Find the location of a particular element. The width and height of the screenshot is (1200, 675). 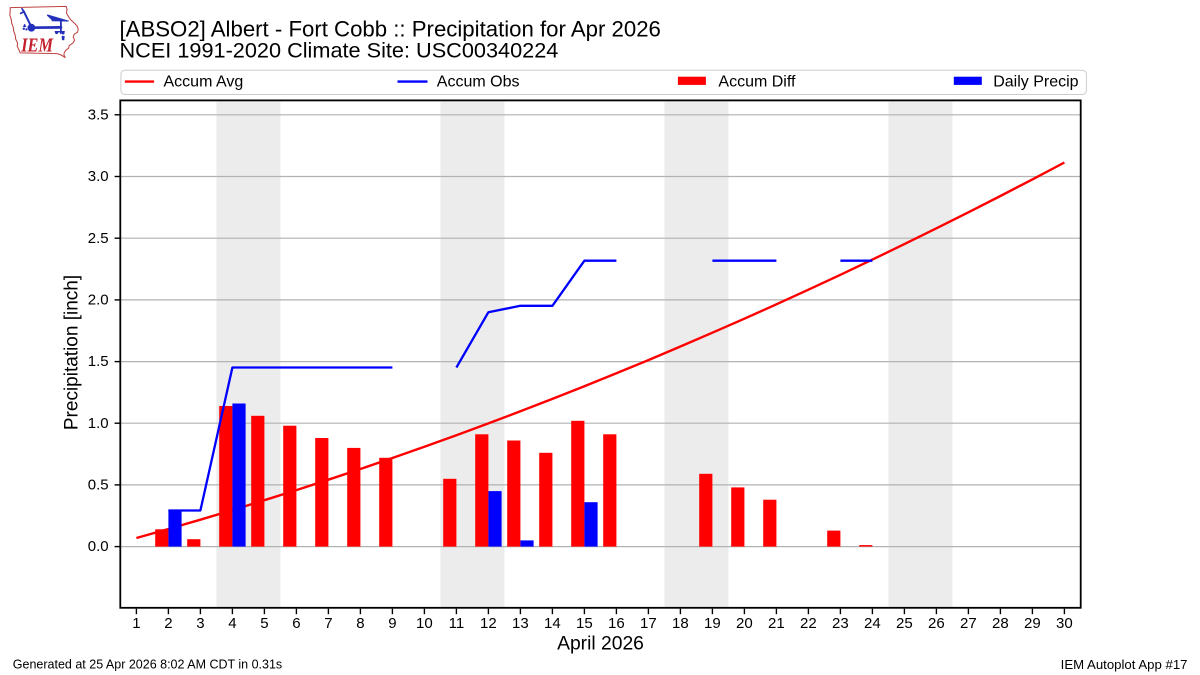

svg-text: 5 is located at coordinates (264, 623).